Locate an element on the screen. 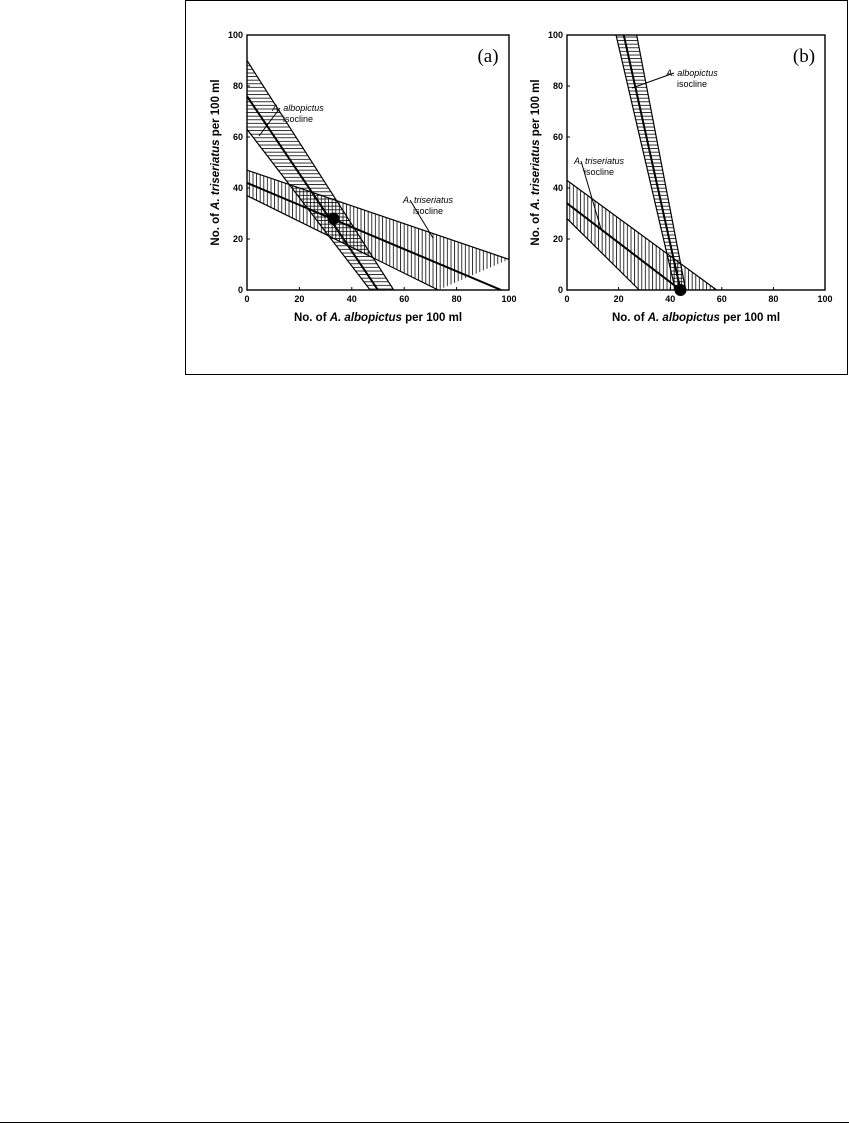  panel-label: (b) is located at coordinates (804, 56).